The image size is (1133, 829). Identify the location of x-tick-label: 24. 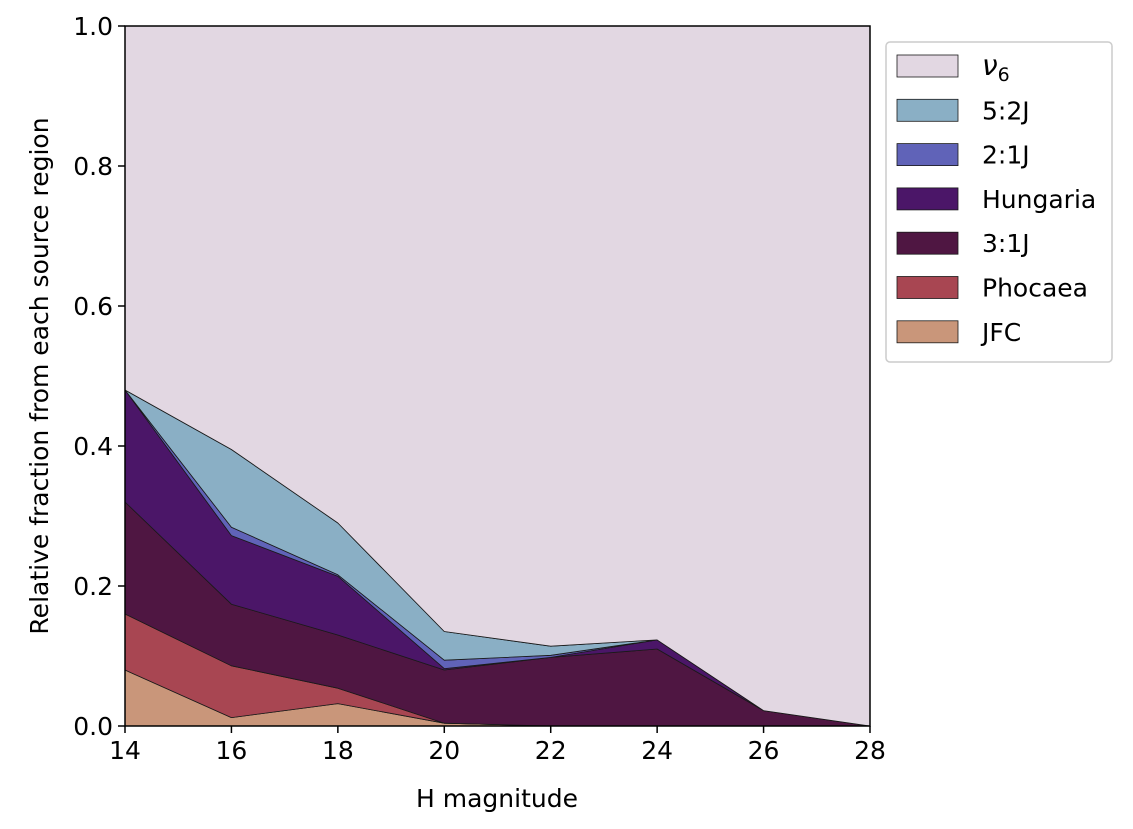
(657, 750).